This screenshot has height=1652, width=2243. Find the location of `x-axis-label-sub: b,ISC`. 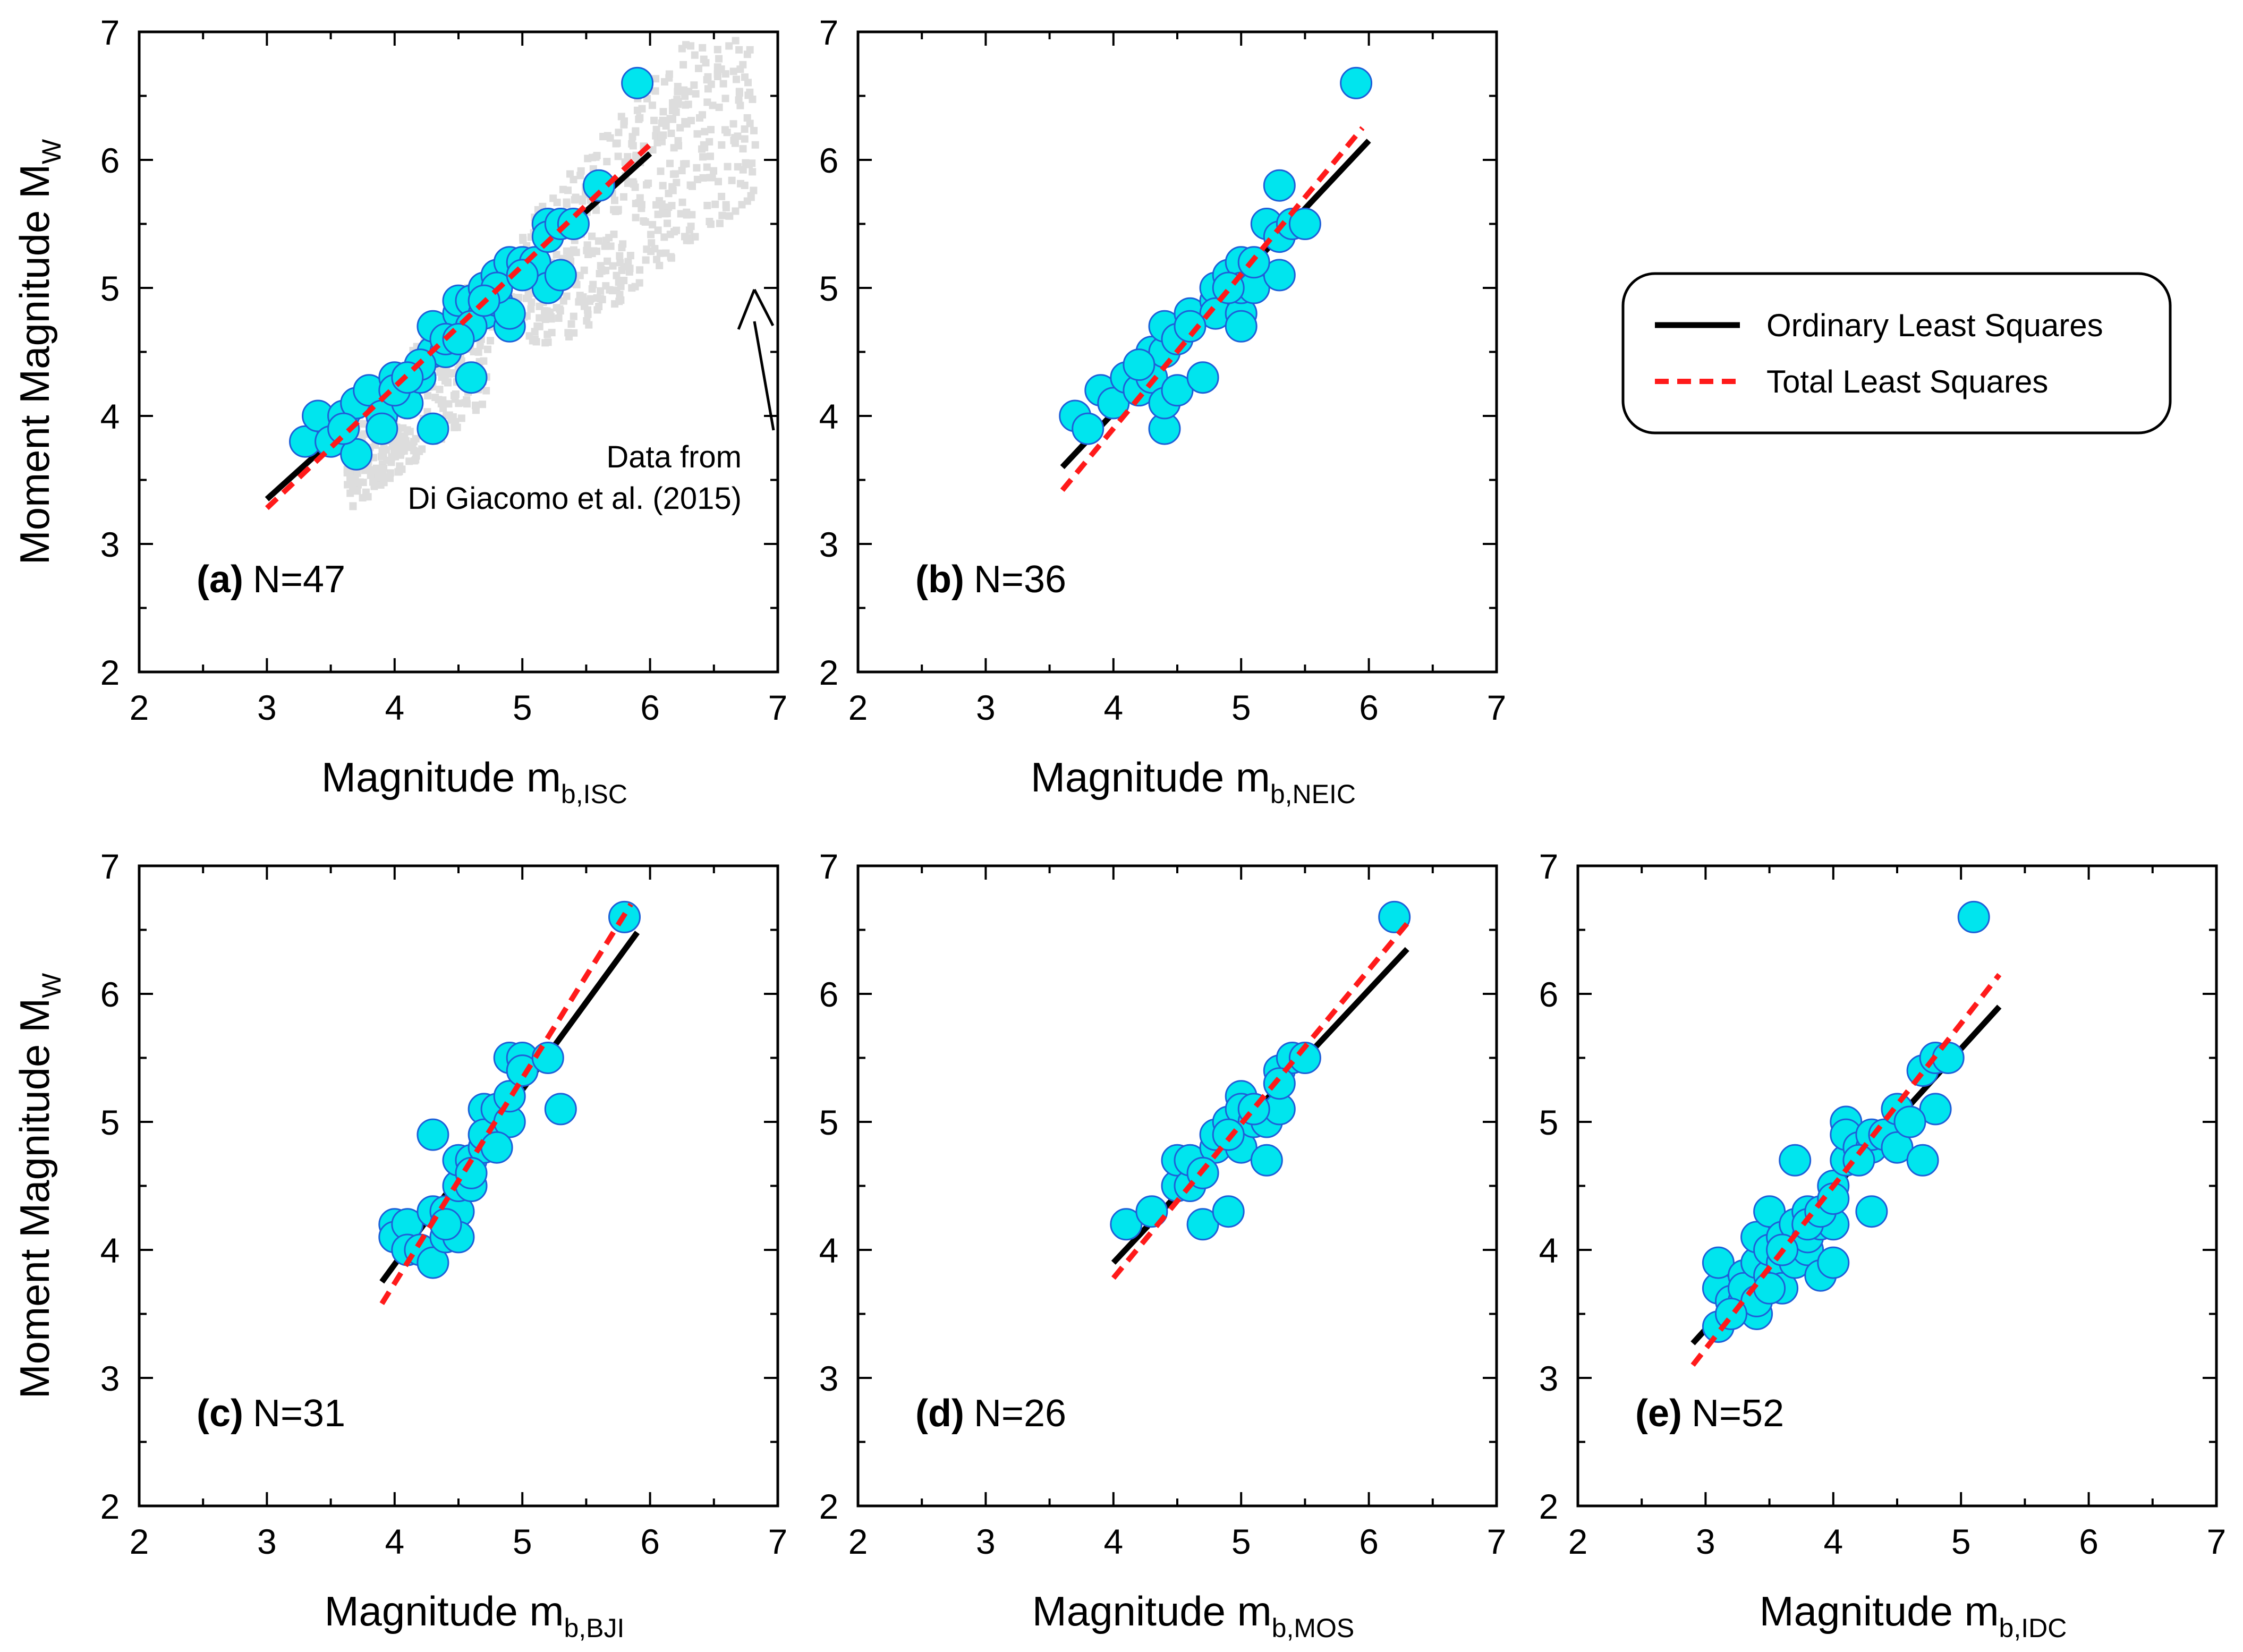

x-axis-label-sub: b,ISC is located at coordinates (594, 794).